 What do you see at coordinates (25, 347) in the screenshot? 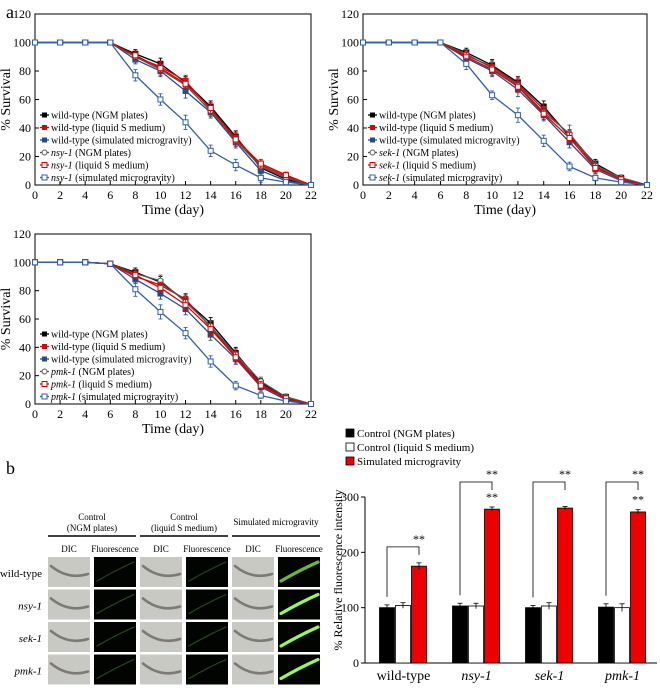
I see `y-tick-label: 40` at bounding box center [25, 347].